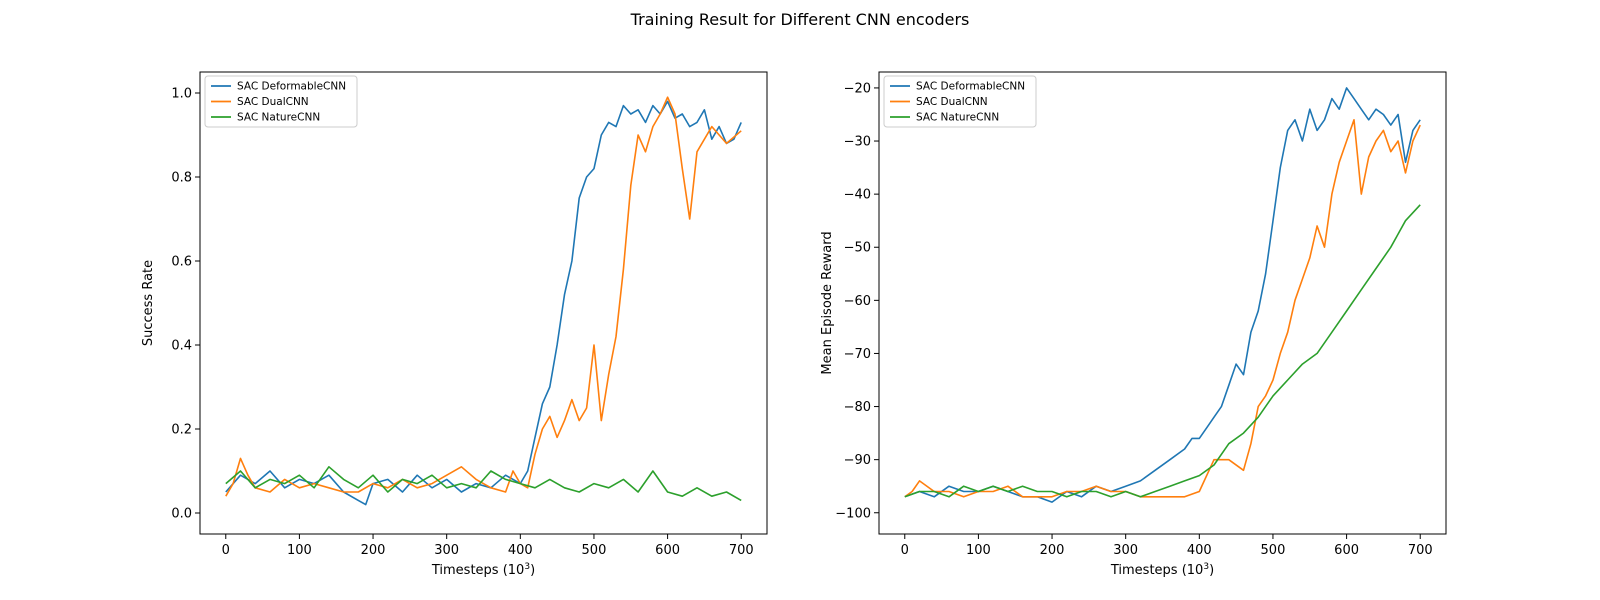 The image size is (1600, 600). What do you see at coordinates (181, 262) in the screenshot?
I see `y-tick-label: 0.6` at bounding box center [181, 262].